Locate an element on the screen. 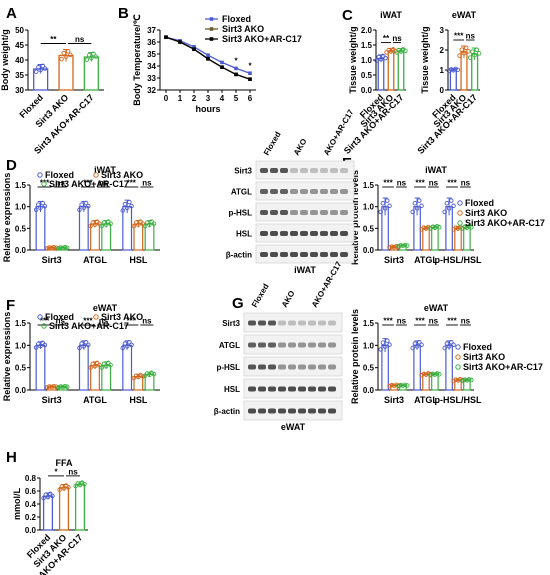 This screenshot has height=575, width=550. D-legend-marker-floxed is located at coordinates (40, 175).